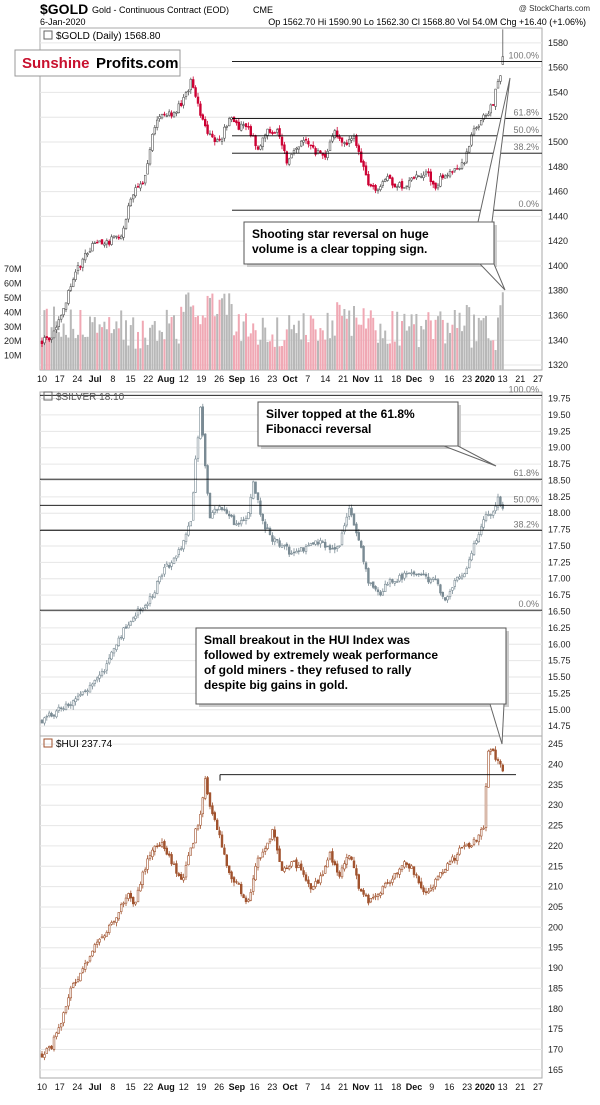 This screenshot has width=600, height=1105. I want to click on gold-annotation-text-line: volume is a clear topping sign., so click(339, 249).